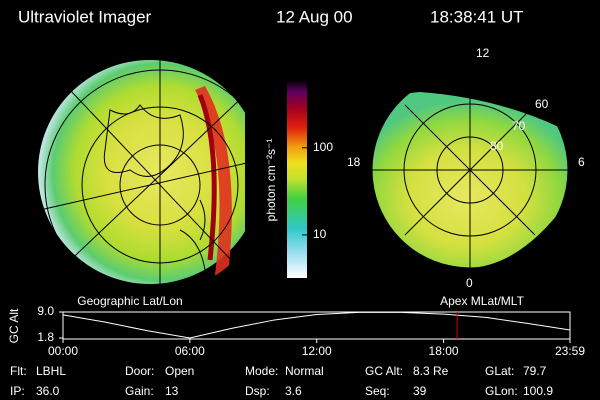  What do you see at coordinates (320, 234) in the screenshot?
I see `colorbar-tick-label: 10` at bounding box center [320, 234].